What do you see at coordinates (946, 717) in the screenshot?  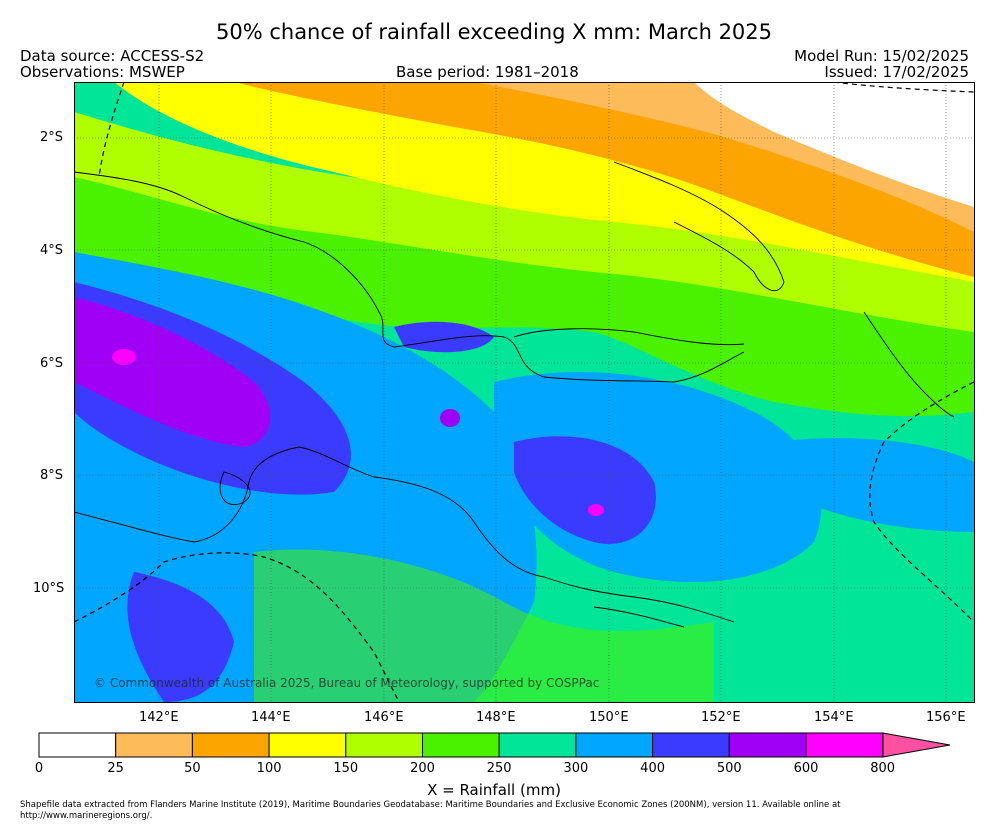 I see `lon-tick-label: 156°E` at bounding box center [946, 717].